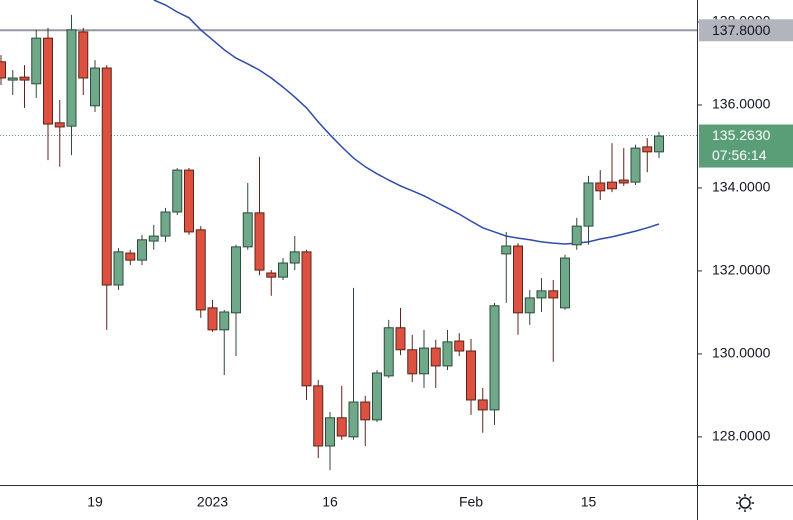 The height and width of the screenshot is (520, 793). What do you see at coordinates (741, 270) in the screenshot?
I see `y-tick-label: 132.0000` at bounding box center [741, 270].